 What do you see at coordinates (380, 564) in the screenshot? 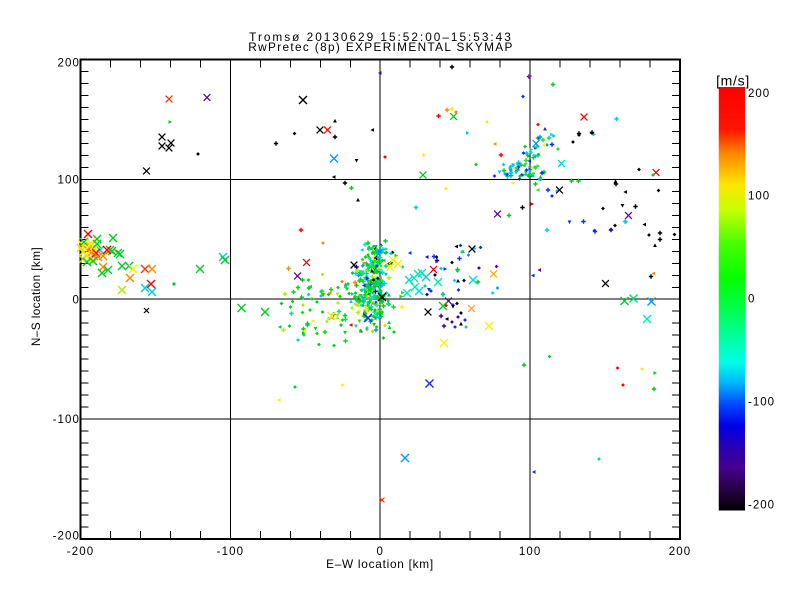
I see `svg-text: E–W location [km]` at bounding box center [380, 564].